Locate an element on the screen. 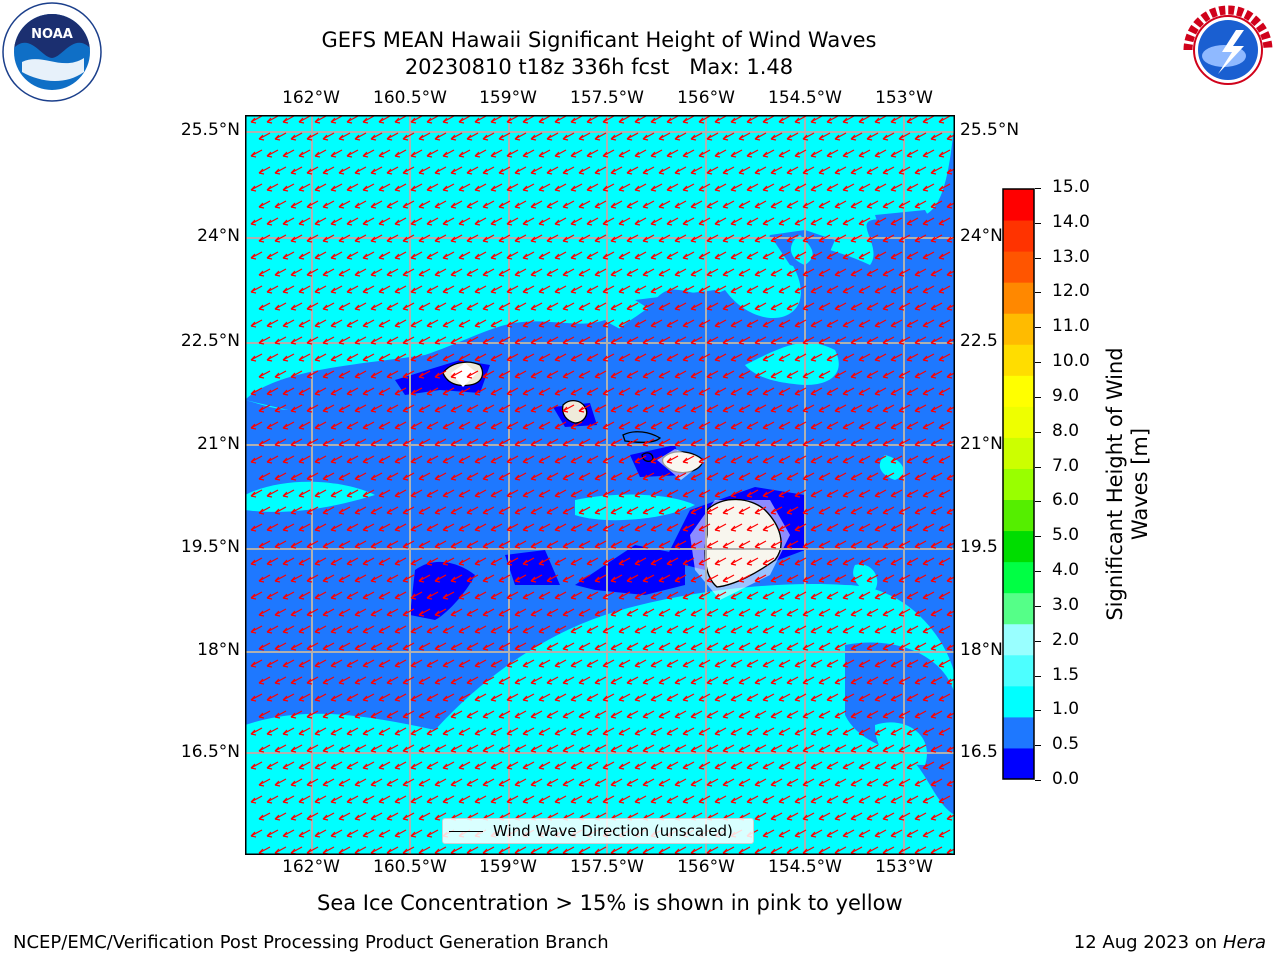  island-oahu is located at coordinates (574, 412).